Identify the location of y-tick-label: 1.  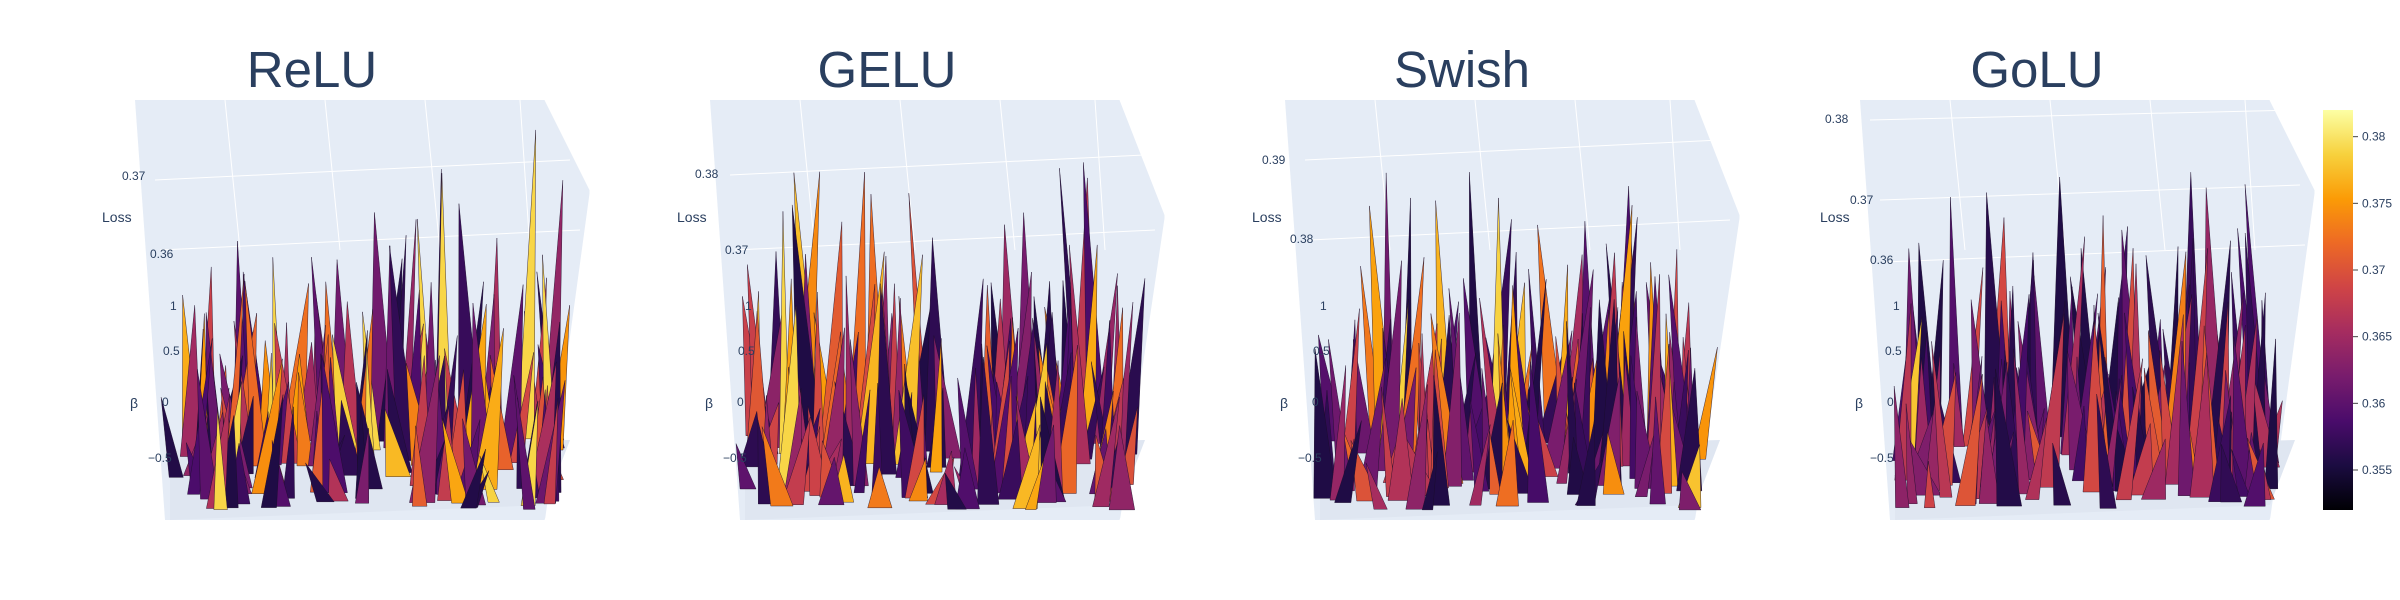
(748, 306).